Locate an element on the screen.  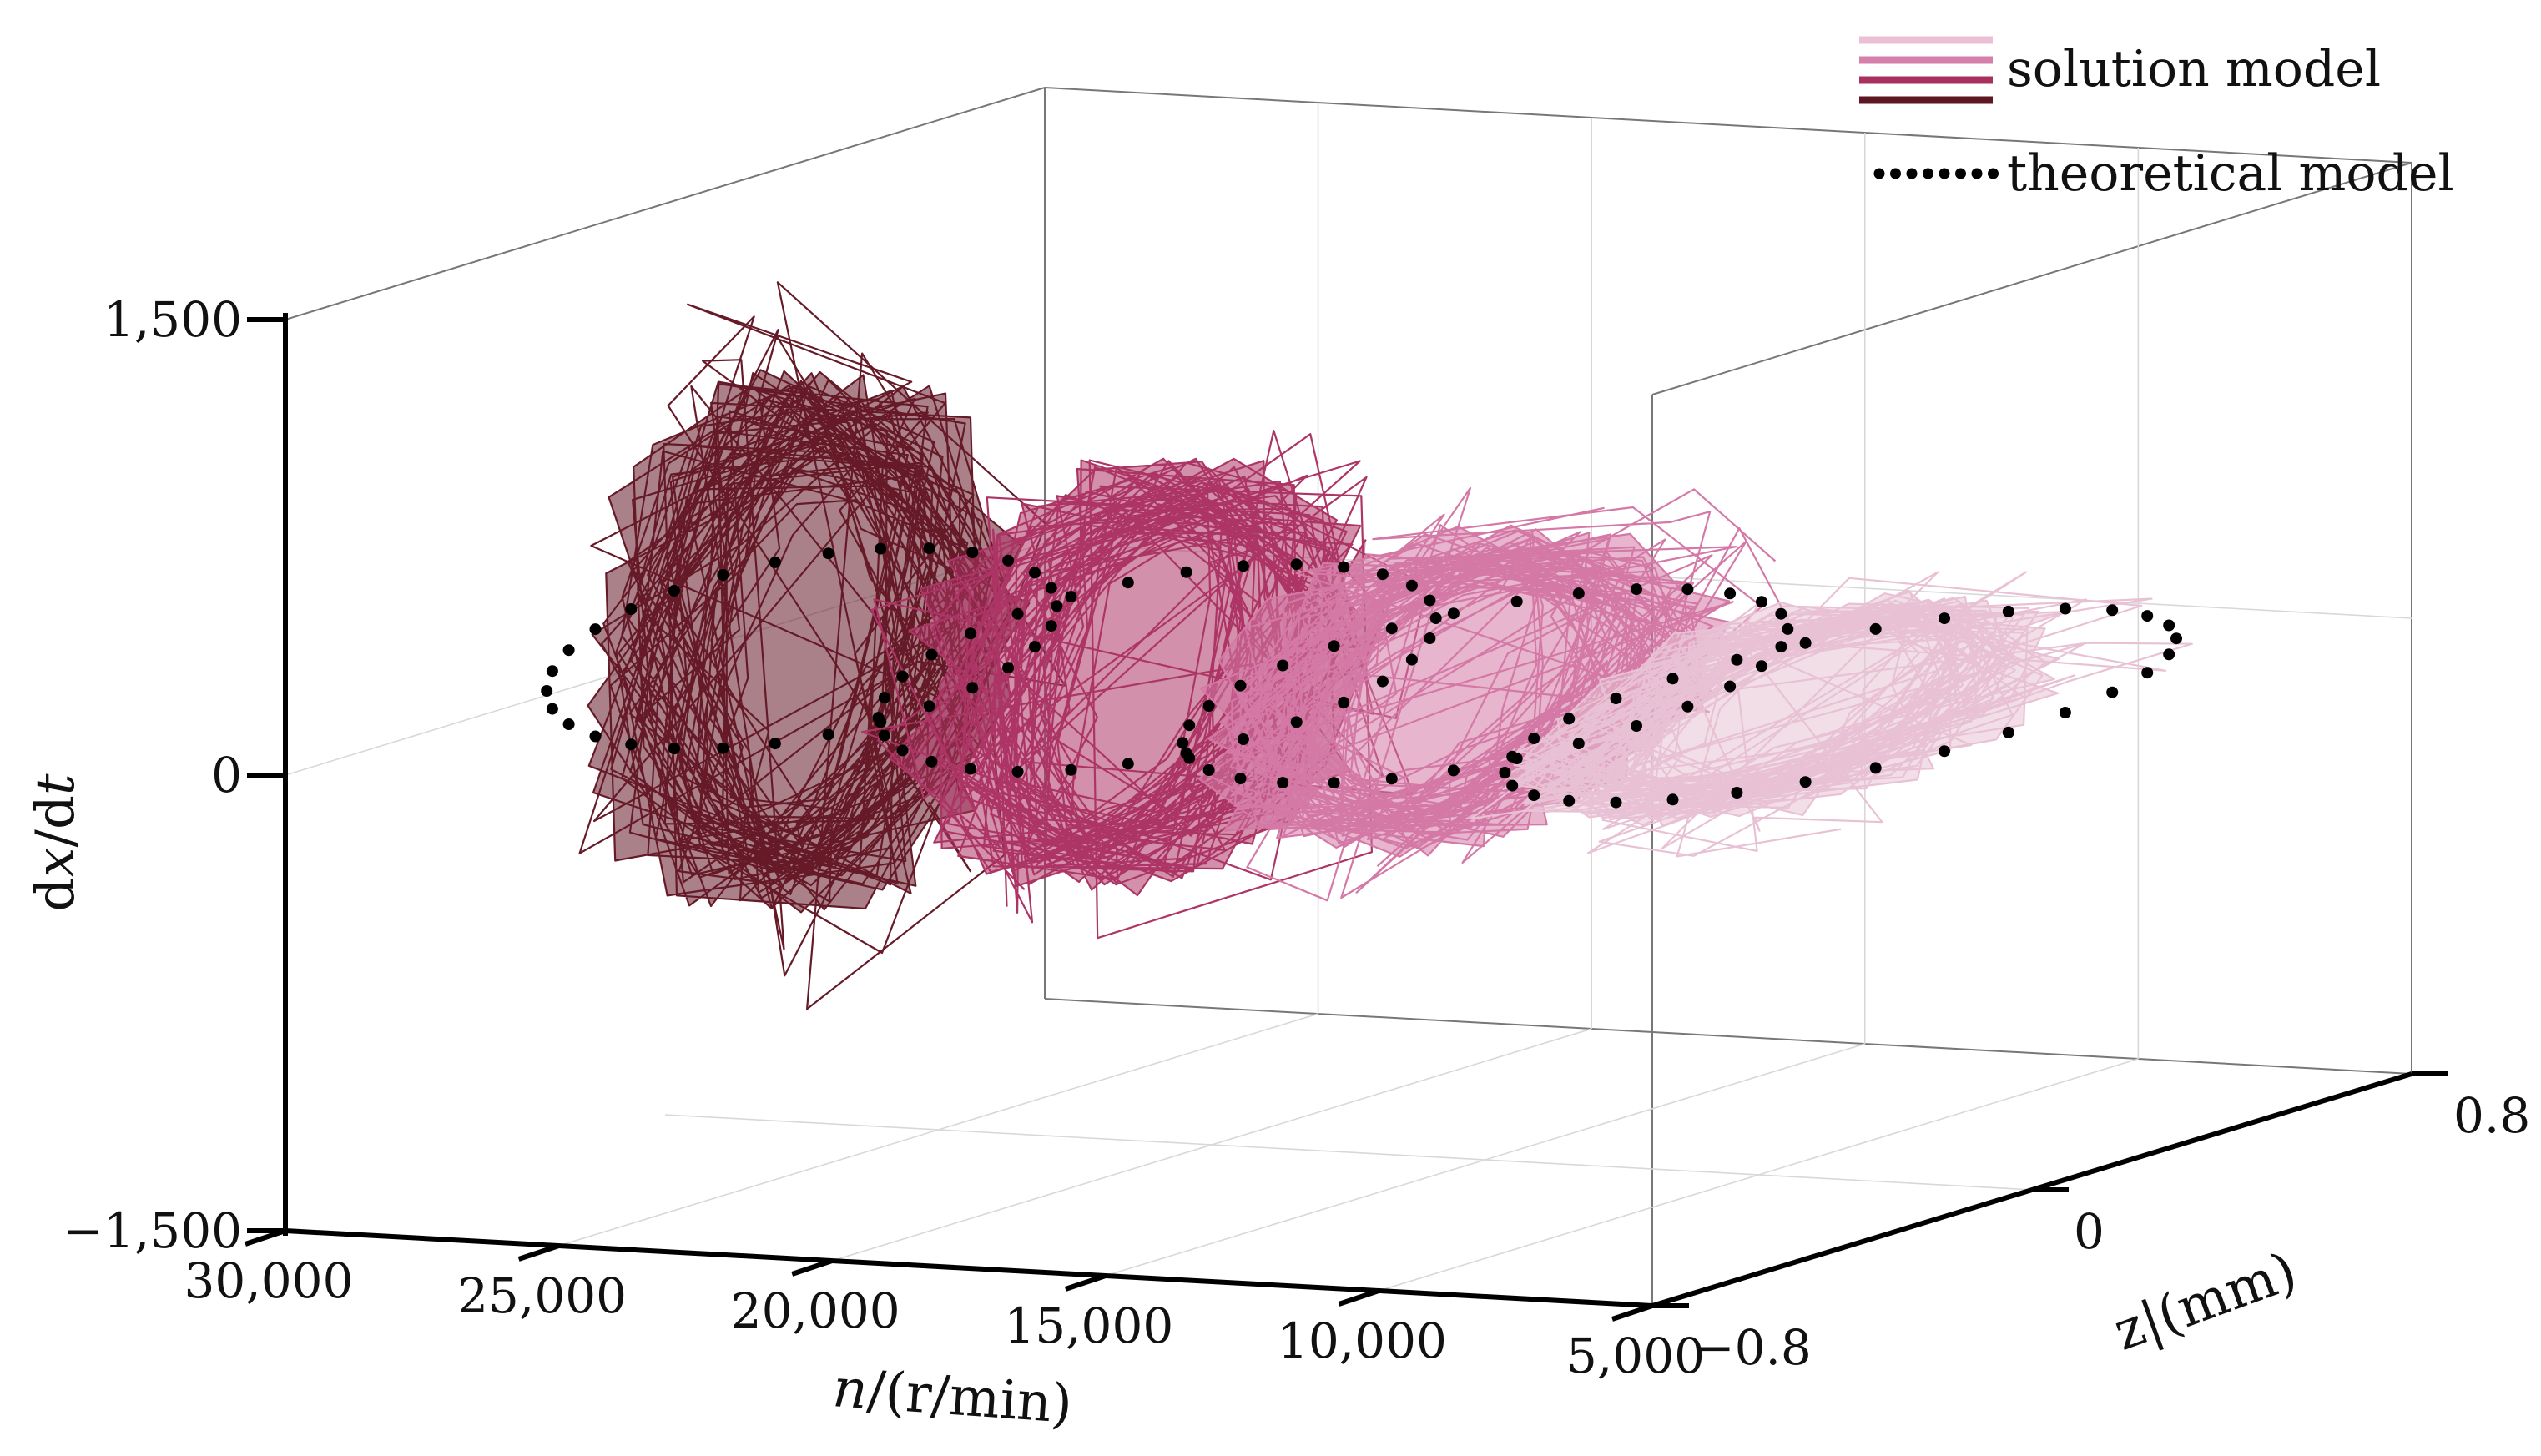
z-axis-label: dx/dt is located at coordinates (56, 842).